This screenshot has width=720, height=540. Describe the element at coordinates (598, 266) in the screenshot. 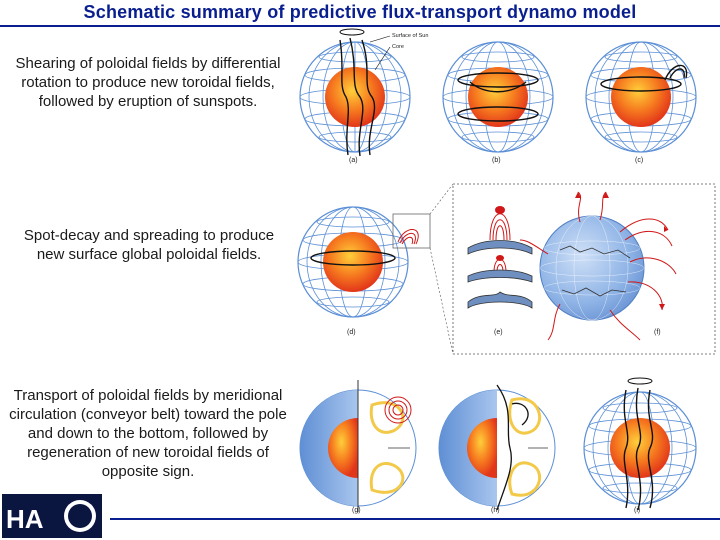

I see `panel-f-sphere: (f)` at that location.